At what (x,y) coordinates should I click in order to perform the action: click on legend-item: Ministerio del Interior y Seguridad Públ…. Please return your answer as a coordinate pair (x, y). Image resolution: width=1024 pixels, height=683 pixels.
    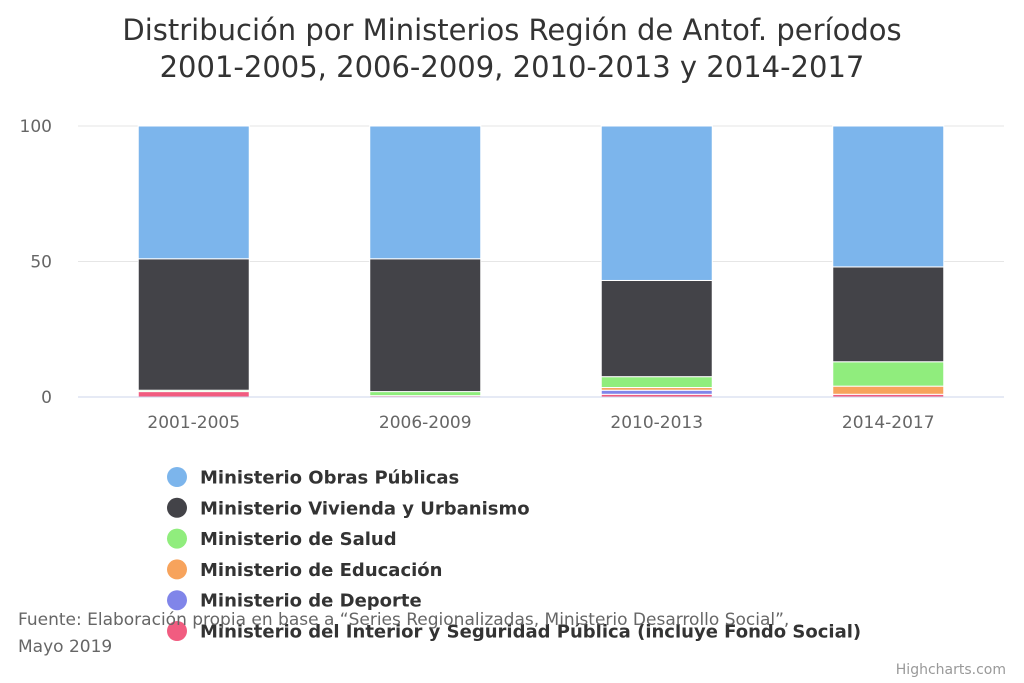
    Looking at the image, I should click on (514, 632).